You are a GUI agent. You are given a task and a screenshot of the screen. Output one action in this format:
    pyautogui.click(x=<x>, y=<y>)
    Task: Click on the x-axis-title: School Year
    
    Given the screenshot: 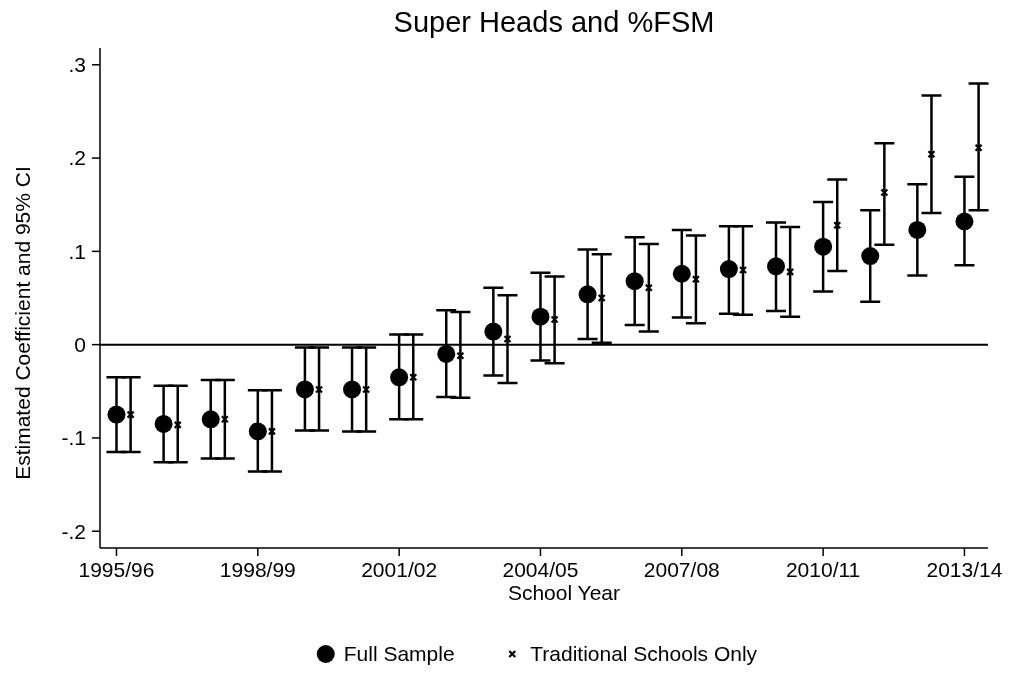 What is the action you would take?
    pyautogui.click(x=564, y=592)
    